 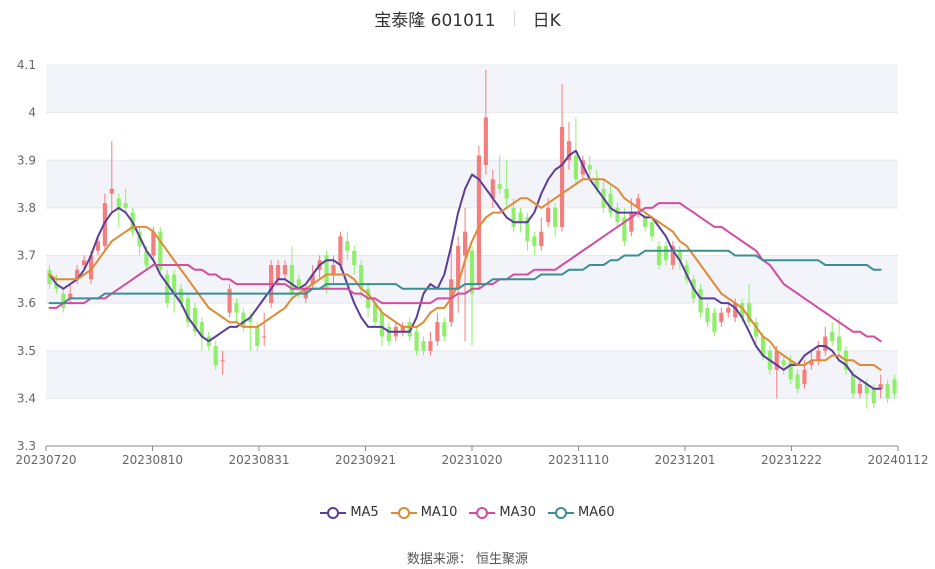 I want to click on y-tick-label: 3.3, so click(x=26, y=446).